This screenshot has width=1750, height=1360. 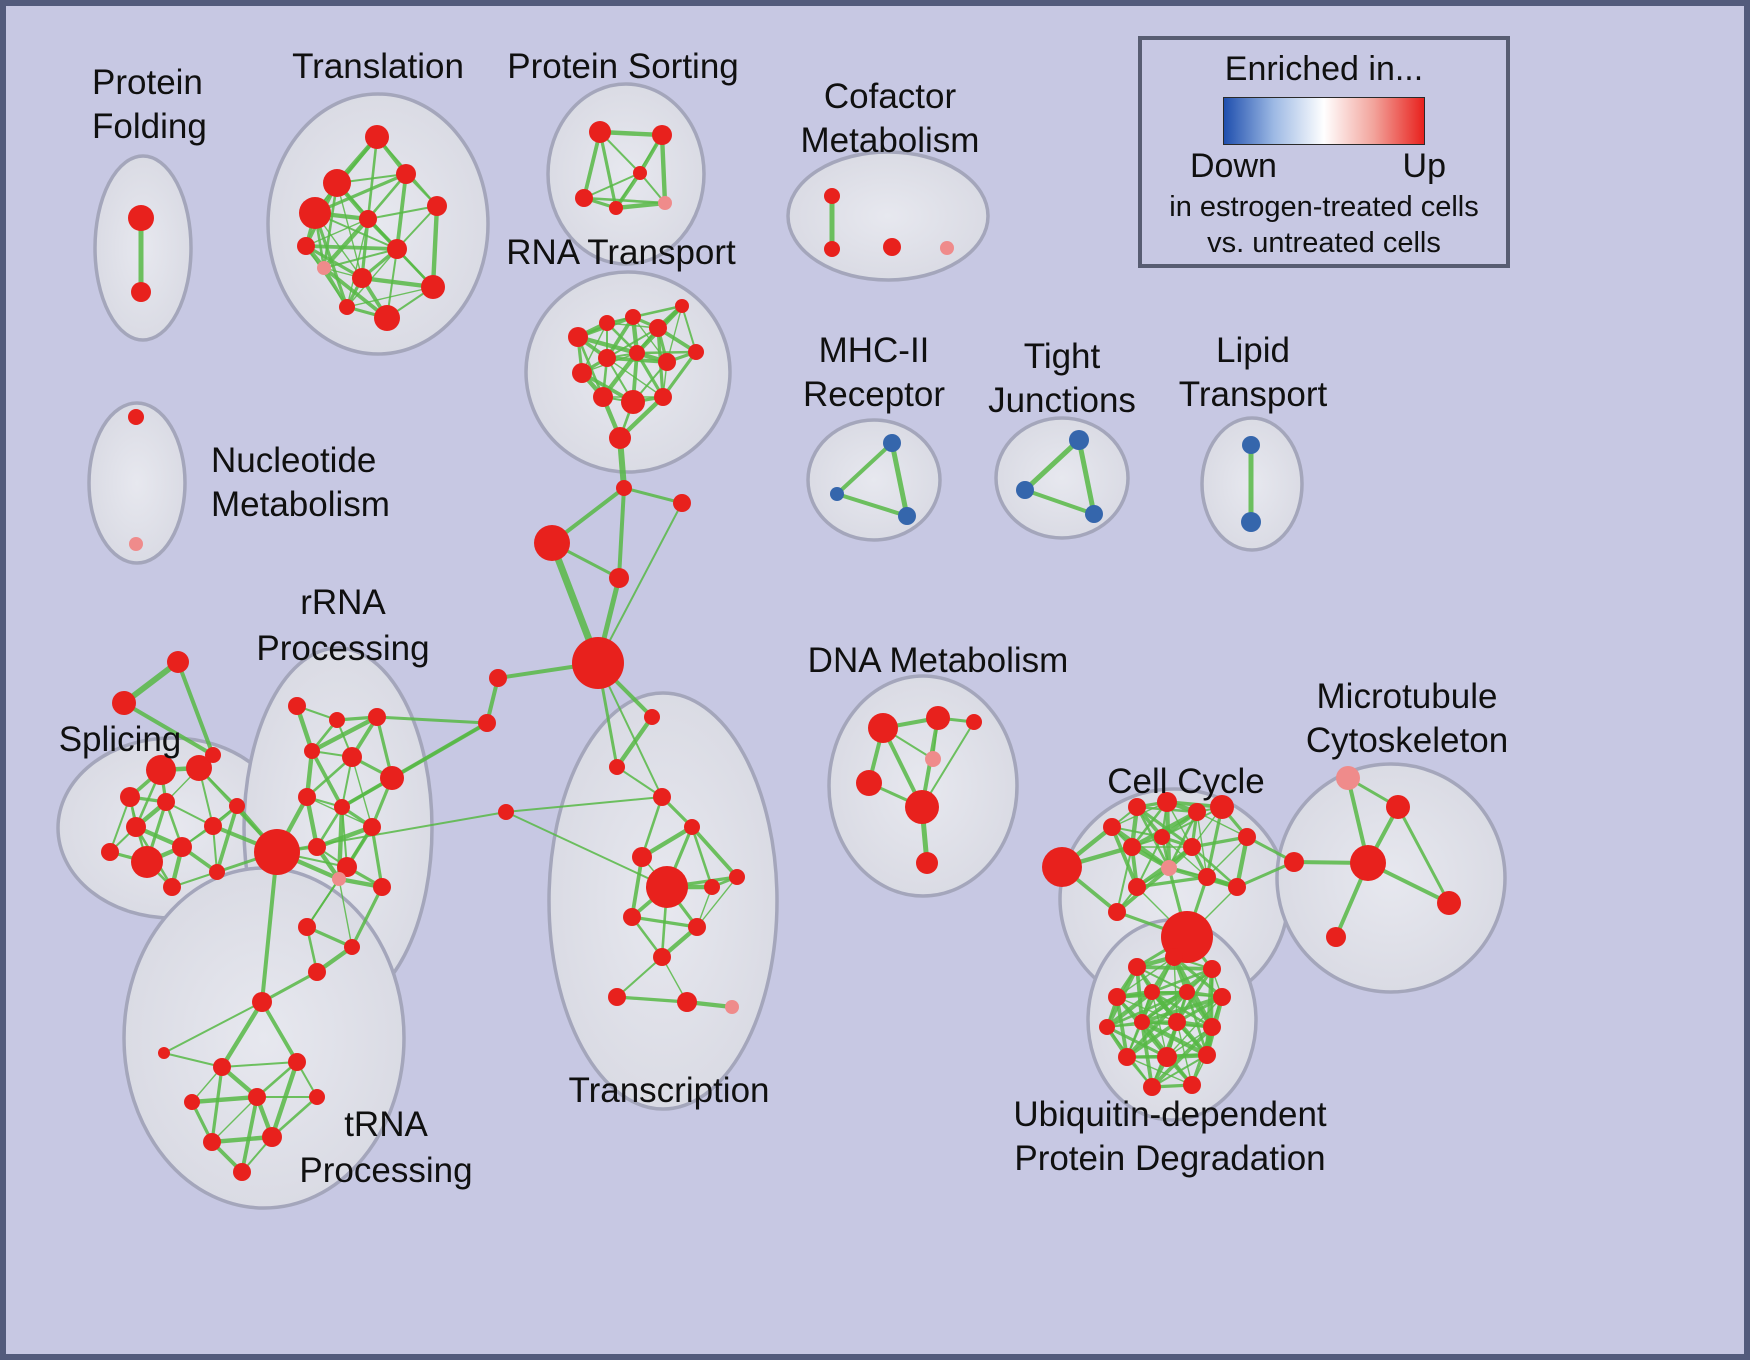 I want to click on cluster-ellipse-mhc, so click(x=874, y=480).